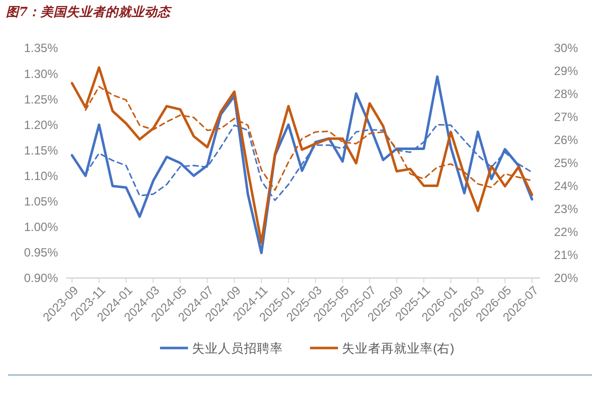  Describe the element at coordinates (41, 227) in the screenshot. I see `y-tick-label: 1.00%` at that location.